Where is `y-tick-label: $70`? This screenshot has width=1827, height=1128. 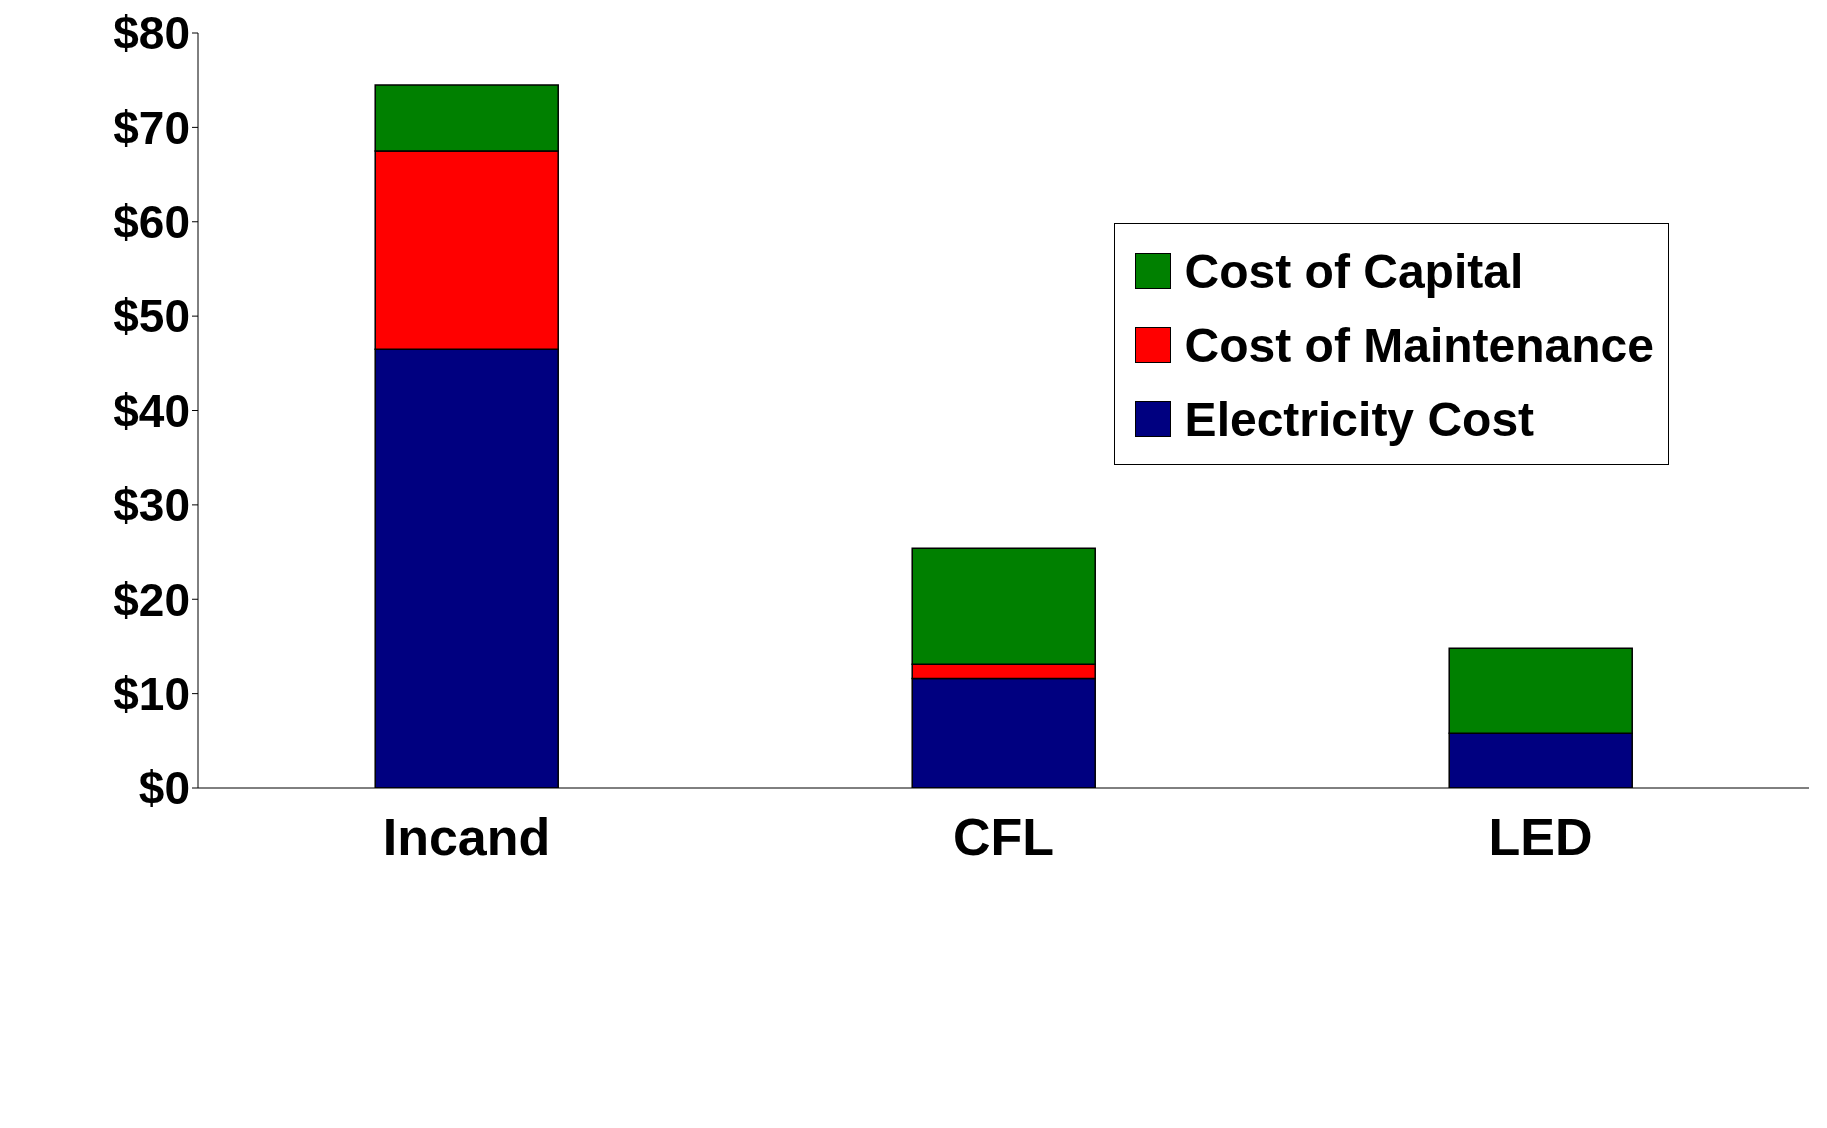
y-tick-label: $70 is located at coordinates (151, 127).